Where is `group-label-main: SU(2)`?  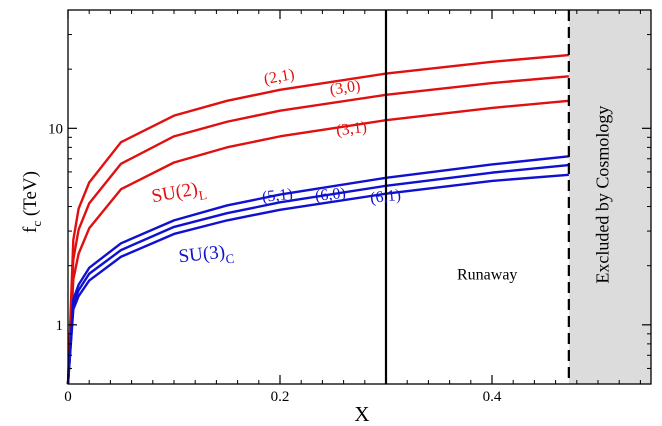 group-label-main: SU(2) is located at coordinates (174, 193).